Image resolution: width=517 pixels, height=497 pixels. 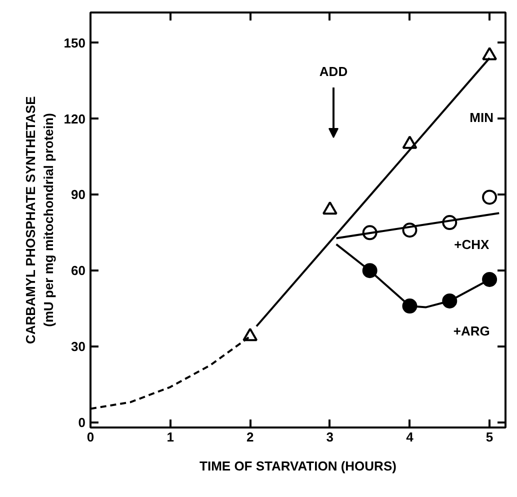 I want to click on x-axis-title: TIME OF STARVATION (HOURS), so click(x=298, y=466).